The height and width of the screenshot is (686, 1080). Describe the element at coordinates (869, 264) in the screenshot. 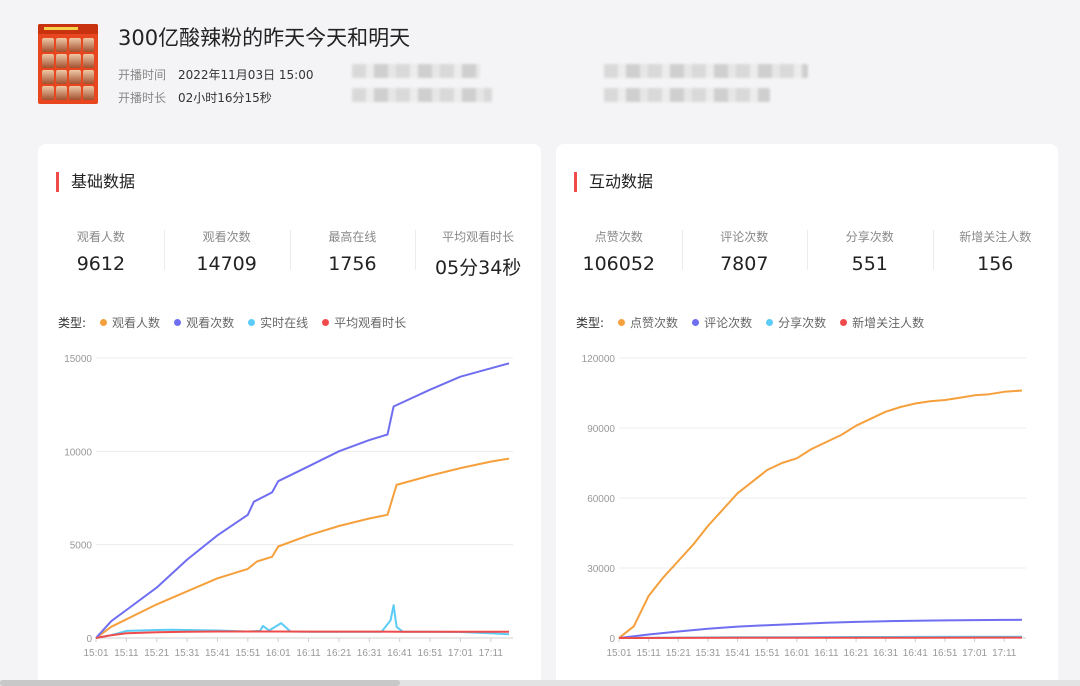

I see `stat-value: 551` at that location.